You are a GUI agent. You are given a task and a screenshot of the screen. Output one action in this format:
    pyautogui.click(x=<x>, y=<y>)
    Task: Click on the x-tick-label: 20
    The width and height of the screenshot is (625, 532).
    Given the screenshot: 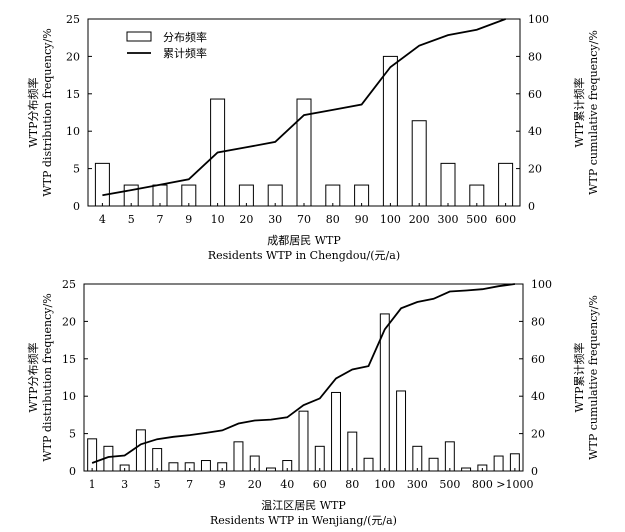 What is the action you would take?
    pyautogui.click(x=246, y=219)
    